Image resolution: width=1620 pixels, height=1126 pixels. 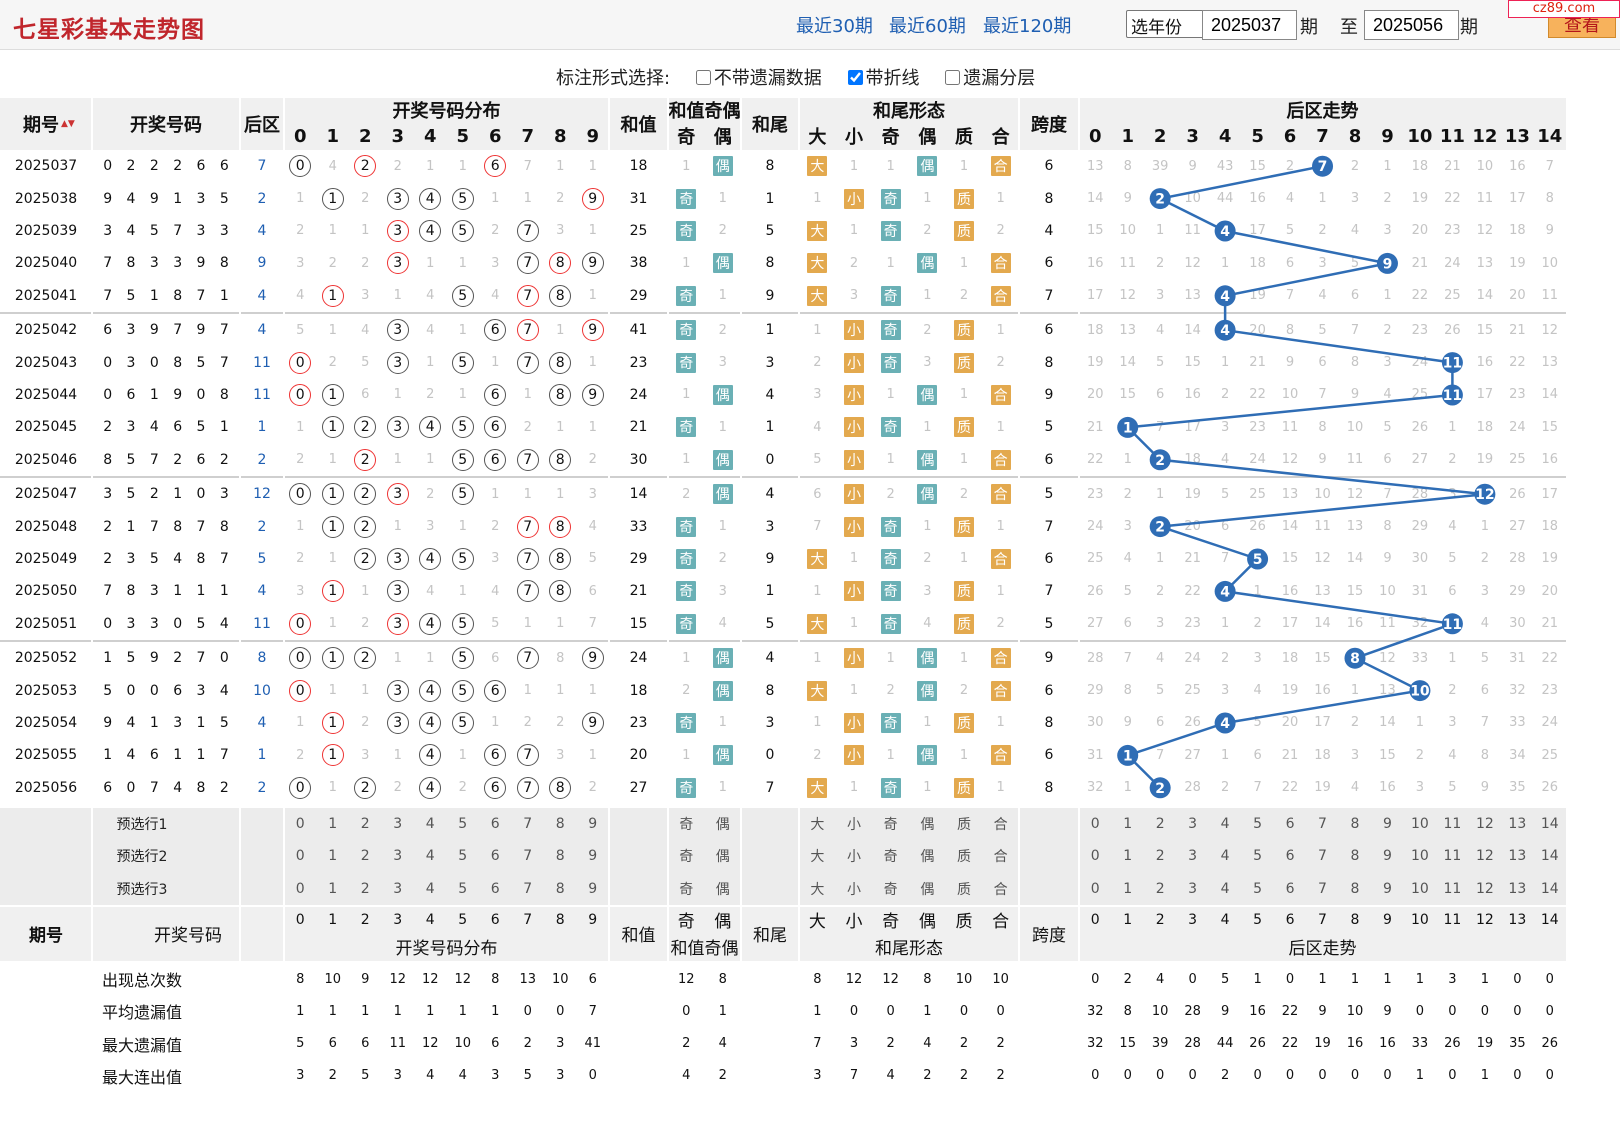 What do you see at coordinates (1411, 25) in the screenshot?
I see `to-period-input` at bounding box center [1411, 25].